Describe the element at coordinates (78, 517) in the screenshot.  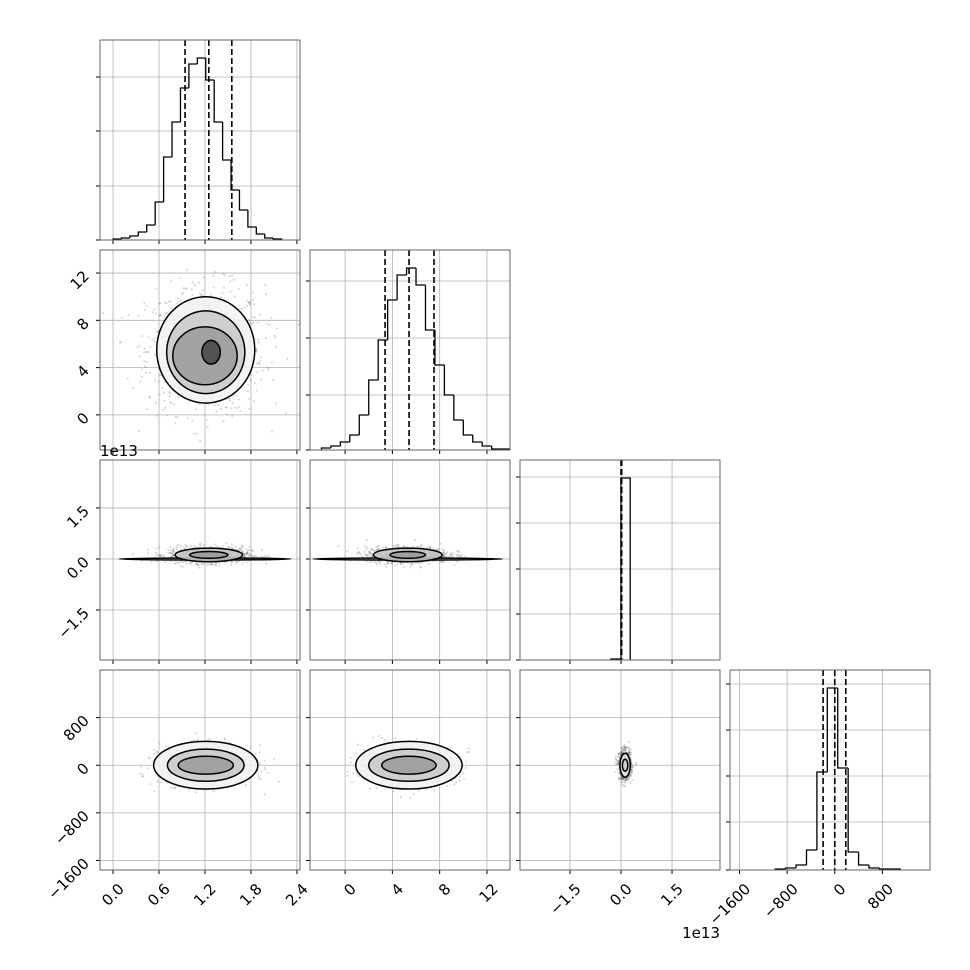
I see `y-tick-label: 1.5` at that location.